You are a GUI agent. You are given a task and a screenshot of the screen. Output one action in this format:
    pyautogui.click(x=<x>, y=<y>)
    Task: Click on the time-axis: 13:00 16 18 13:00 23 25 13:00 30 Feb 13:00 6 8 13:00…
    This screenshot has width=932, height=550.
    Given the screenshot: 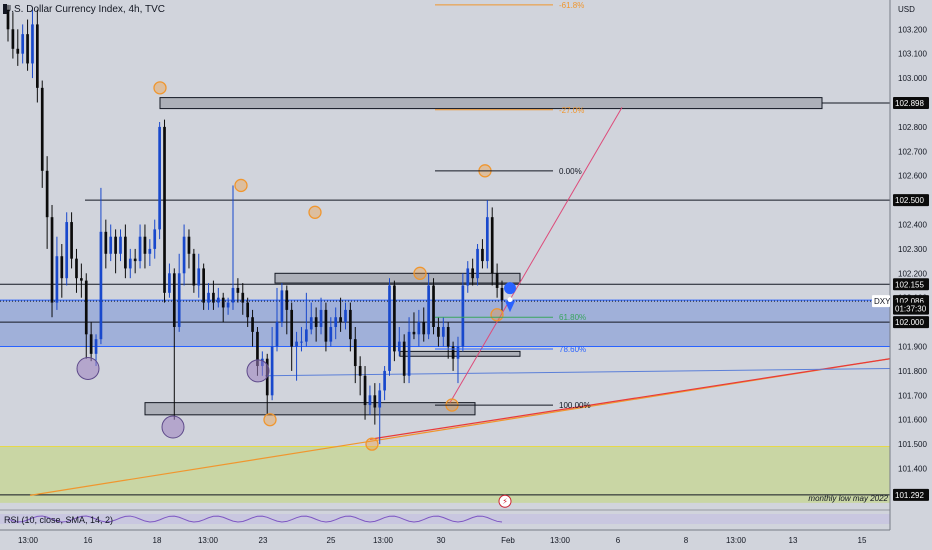 What is the action you would take?
    pyautogui.click(x=466, y=539)
    